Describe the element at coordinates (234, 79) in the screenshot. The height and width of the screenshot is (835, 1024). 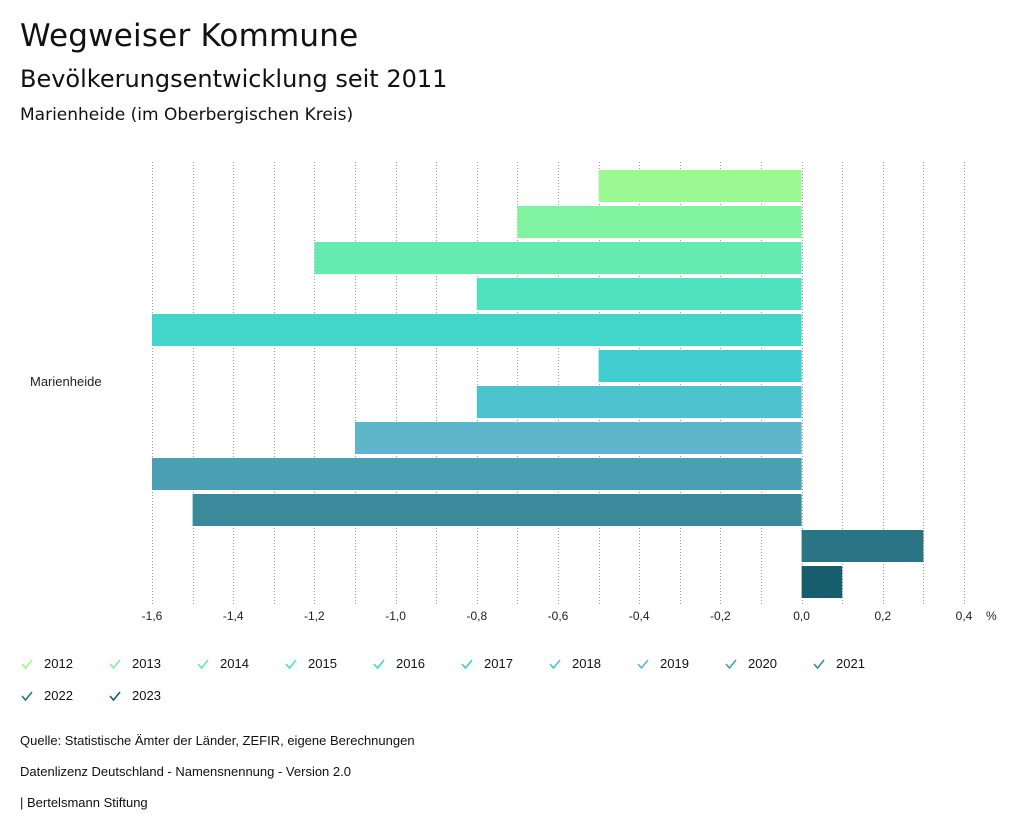
I see `chart-subtitle: Bevölkerungsentwicklung seit 2011` at that location.